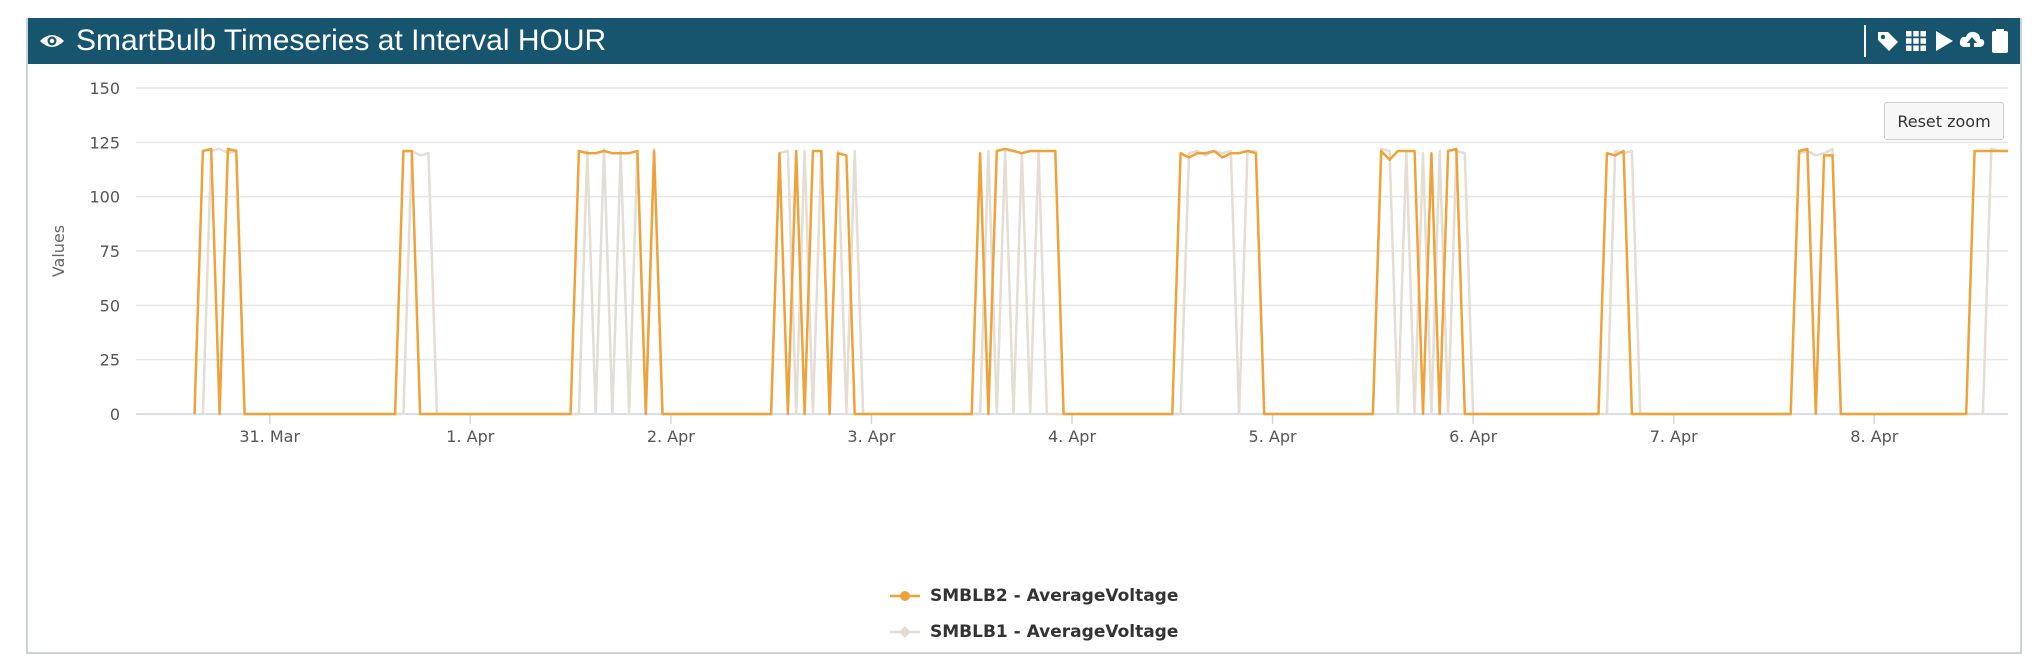 The height and width of the screenshot is (670, 2042). I want to click on y-tick-label: 100, so click(104, 197).